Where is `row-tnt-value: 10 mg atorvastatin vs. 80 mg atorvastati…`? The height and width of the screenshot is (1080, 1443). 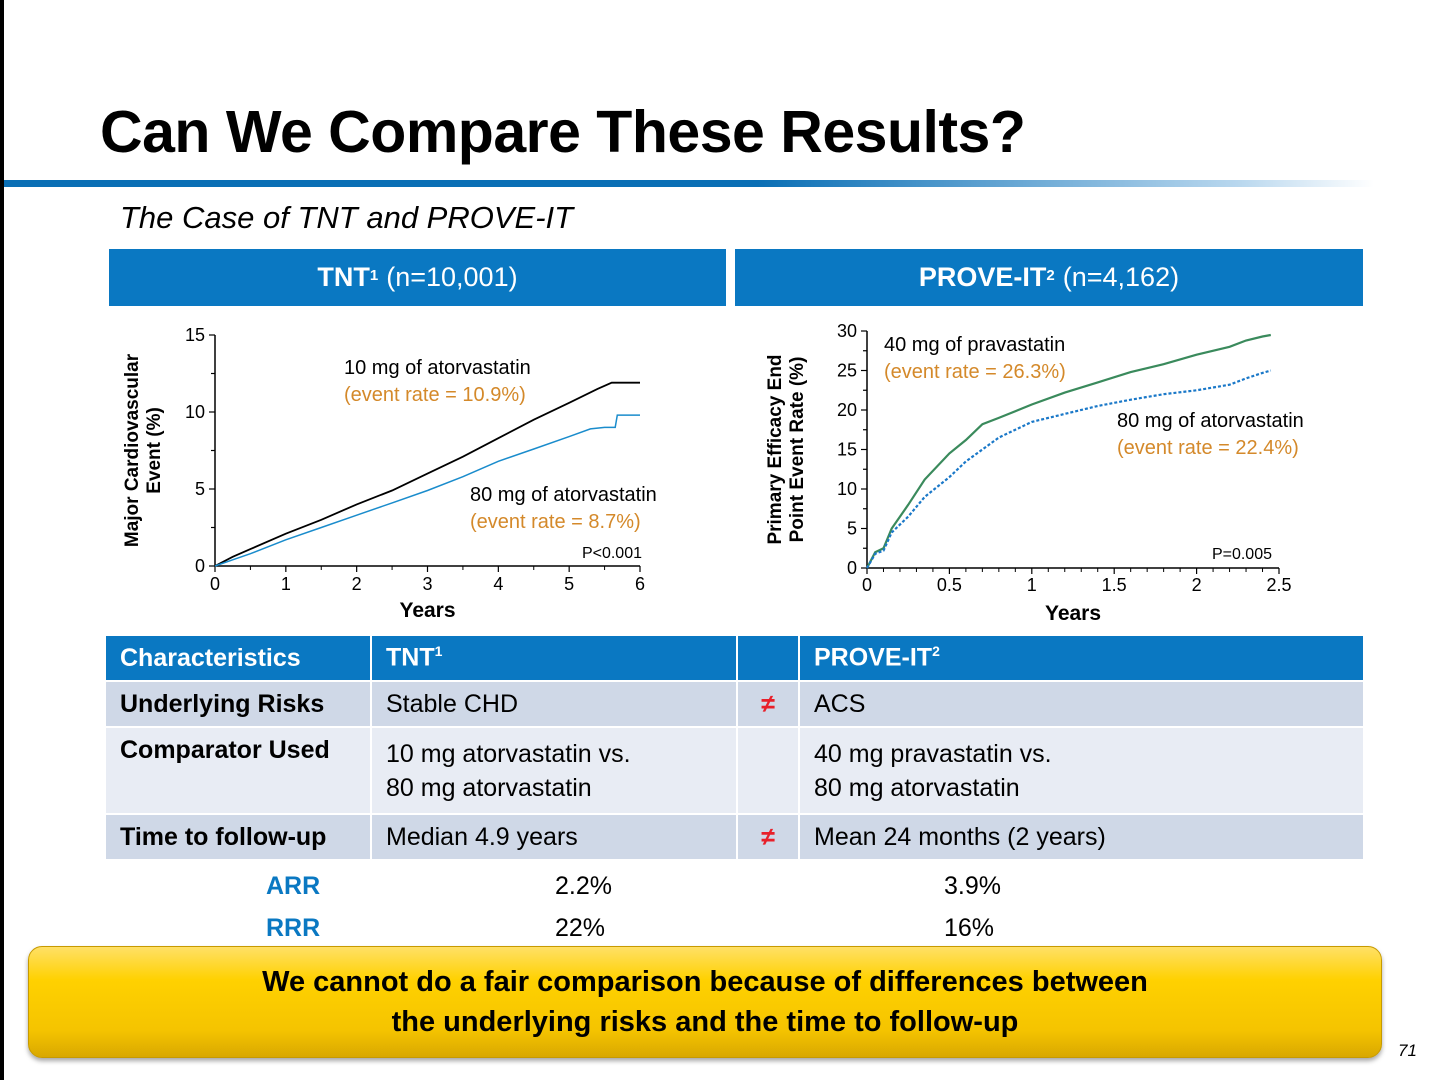 row-tnt-value: 10 mg atorvastatin vs. 80 mg atorvastati… is located at coordinates (554, 770).